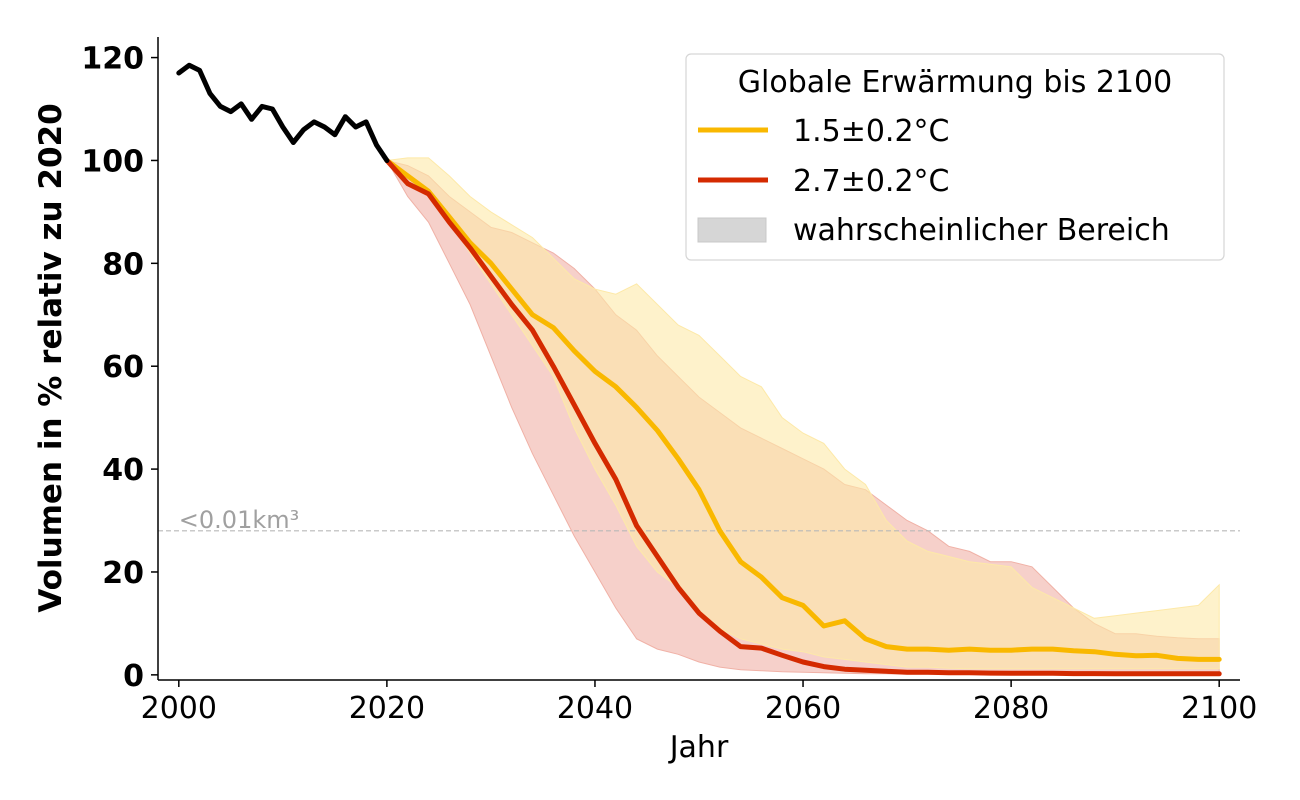 This screenshot has width=1300, height=800. Describe the element at coordinates (955, 82) in the screenshot. I see `legend-title: Globale Erwärmung bis 2100` at that location.